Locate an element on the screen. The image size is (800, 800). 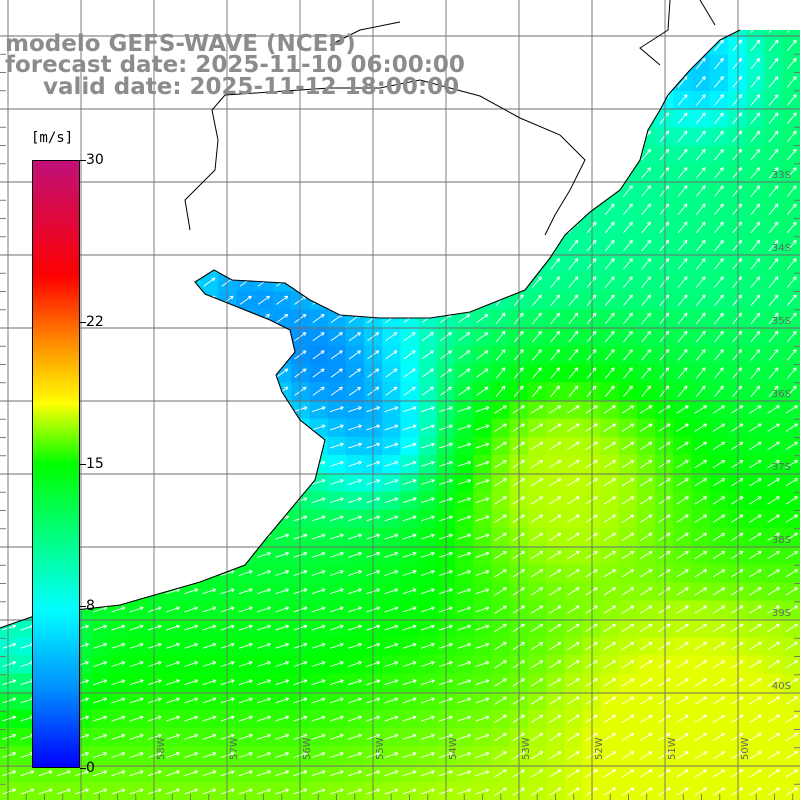
model-title: modelo GEFS-WAVE (NCEP) is located at coordinates (180, 44).